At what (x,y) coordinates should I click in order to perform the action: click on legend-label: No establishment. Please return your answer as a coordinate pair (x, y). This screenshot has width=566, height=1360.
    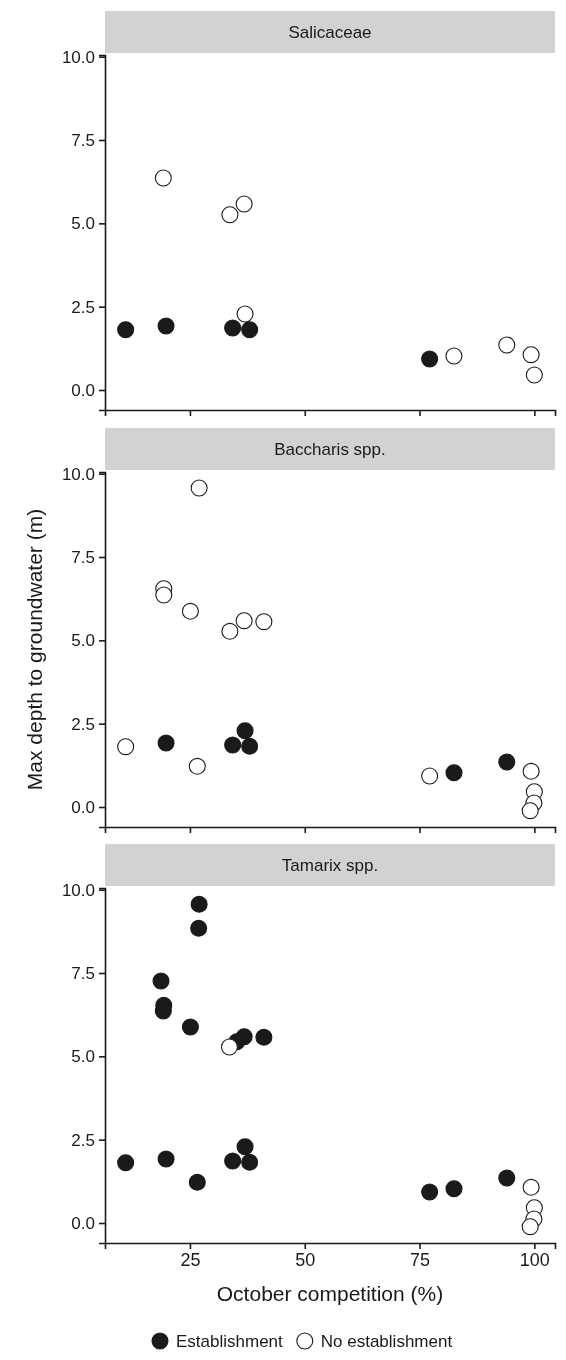
    Looking at the image, I should click on (386, 1341).